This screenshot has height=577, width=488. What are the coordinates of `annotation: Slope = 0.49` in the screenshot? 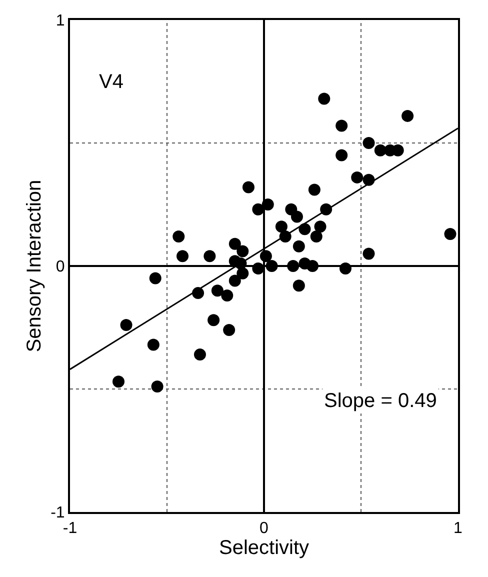 It's located at (380, 401).